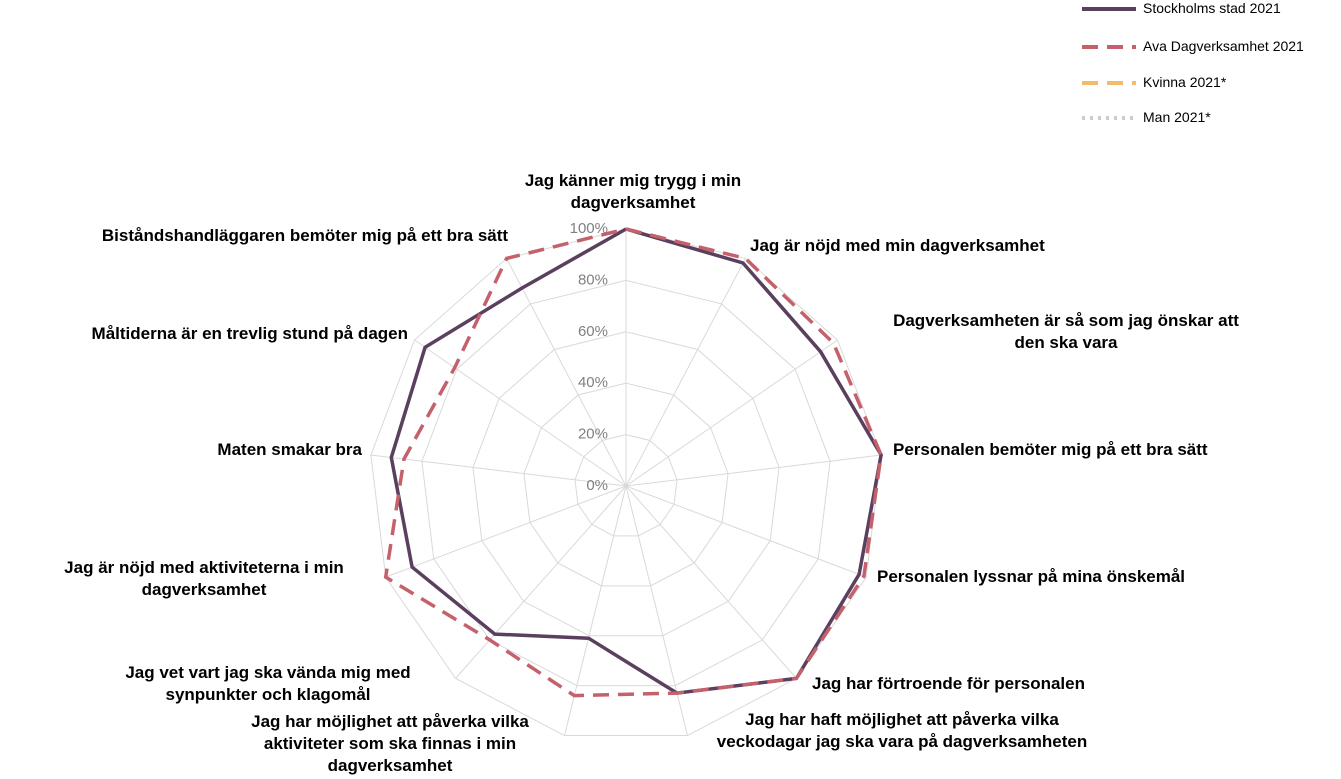 This screenshot has width=1341, height=779. What do you see at coordinates (1212, 8) in the screenshot?
I see `legend-label: Stockholms stad 2021` at bounding box center [1212, 8].